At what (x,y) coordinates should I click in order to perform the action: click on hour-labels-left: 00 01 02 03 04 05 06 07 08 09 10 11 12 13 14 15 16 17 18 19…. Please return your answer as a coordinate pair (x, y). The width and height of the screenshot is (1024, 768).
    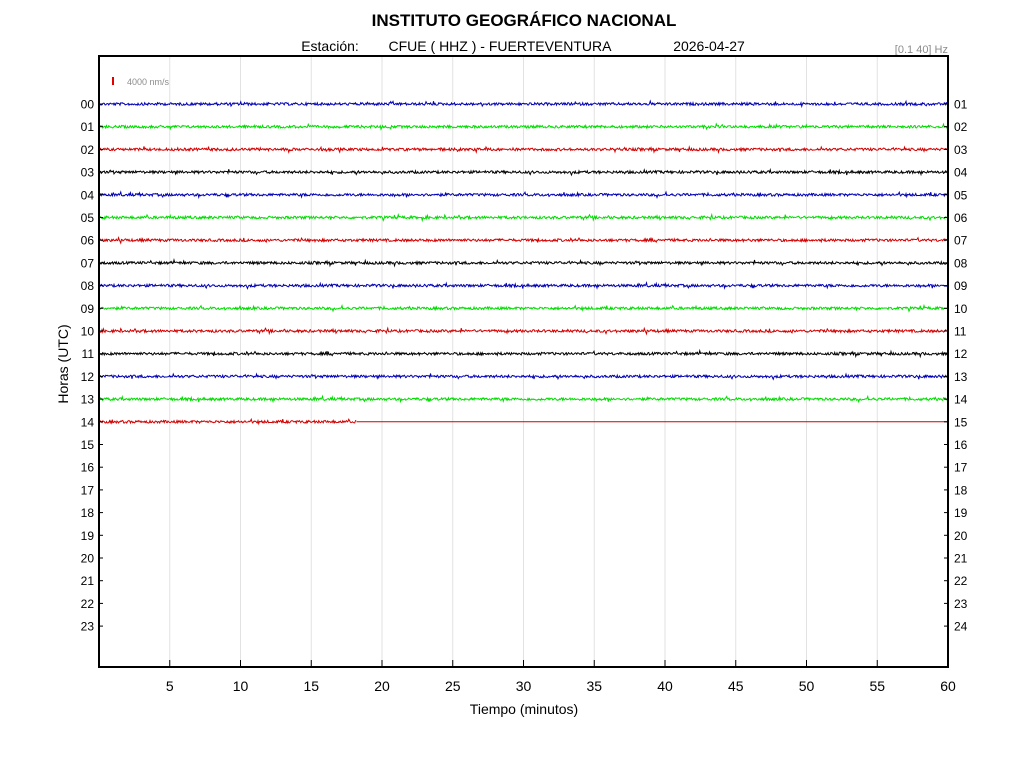
    Looking at the image, I should click on (92, 366).